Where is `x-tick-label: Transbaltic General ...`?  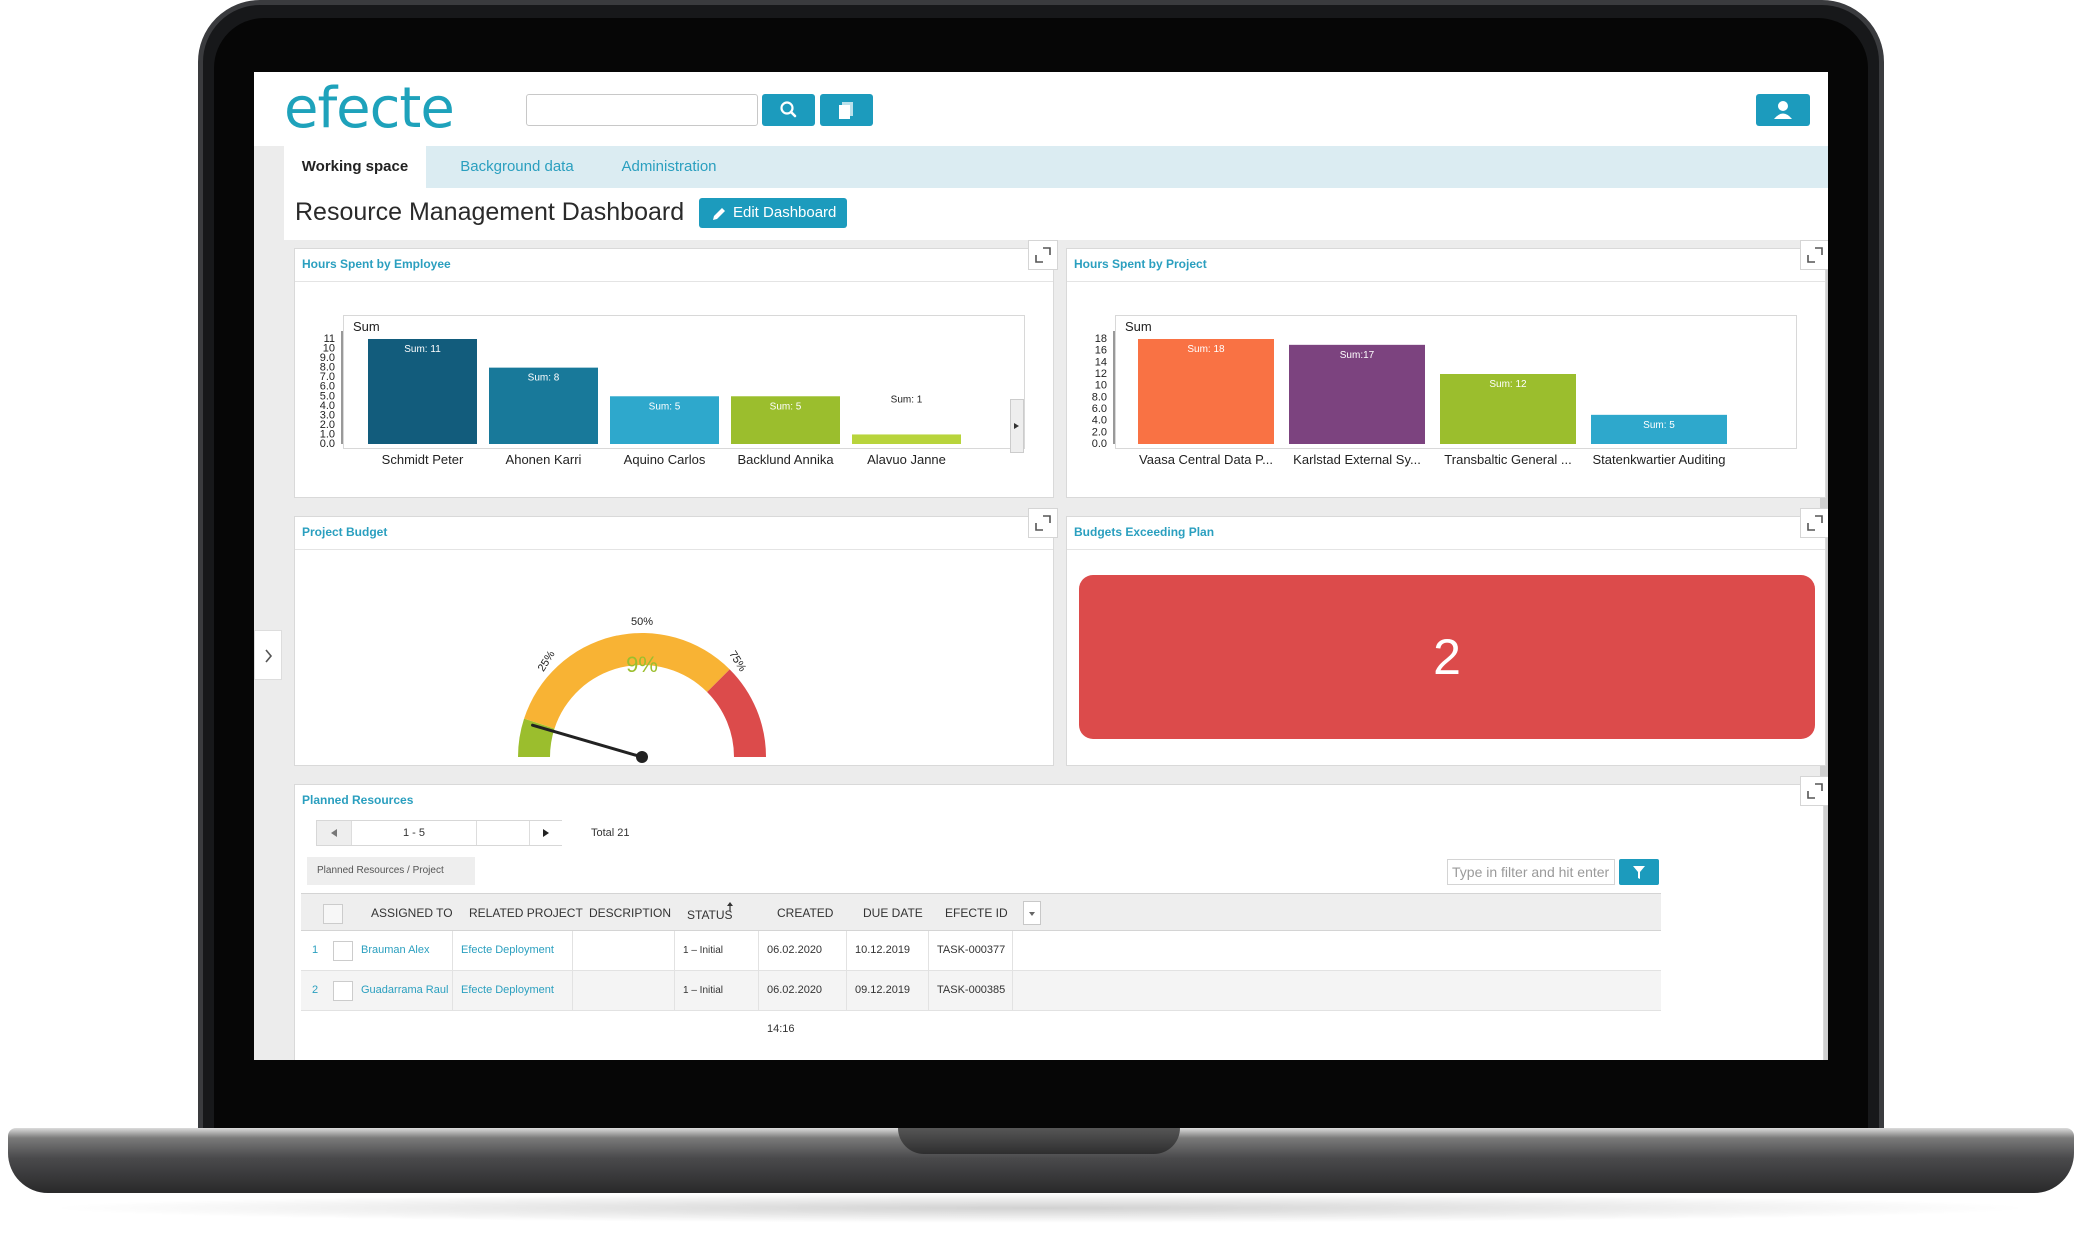 x-tick-label: Transbaltic General ... is located at coordinates (1507, 459).